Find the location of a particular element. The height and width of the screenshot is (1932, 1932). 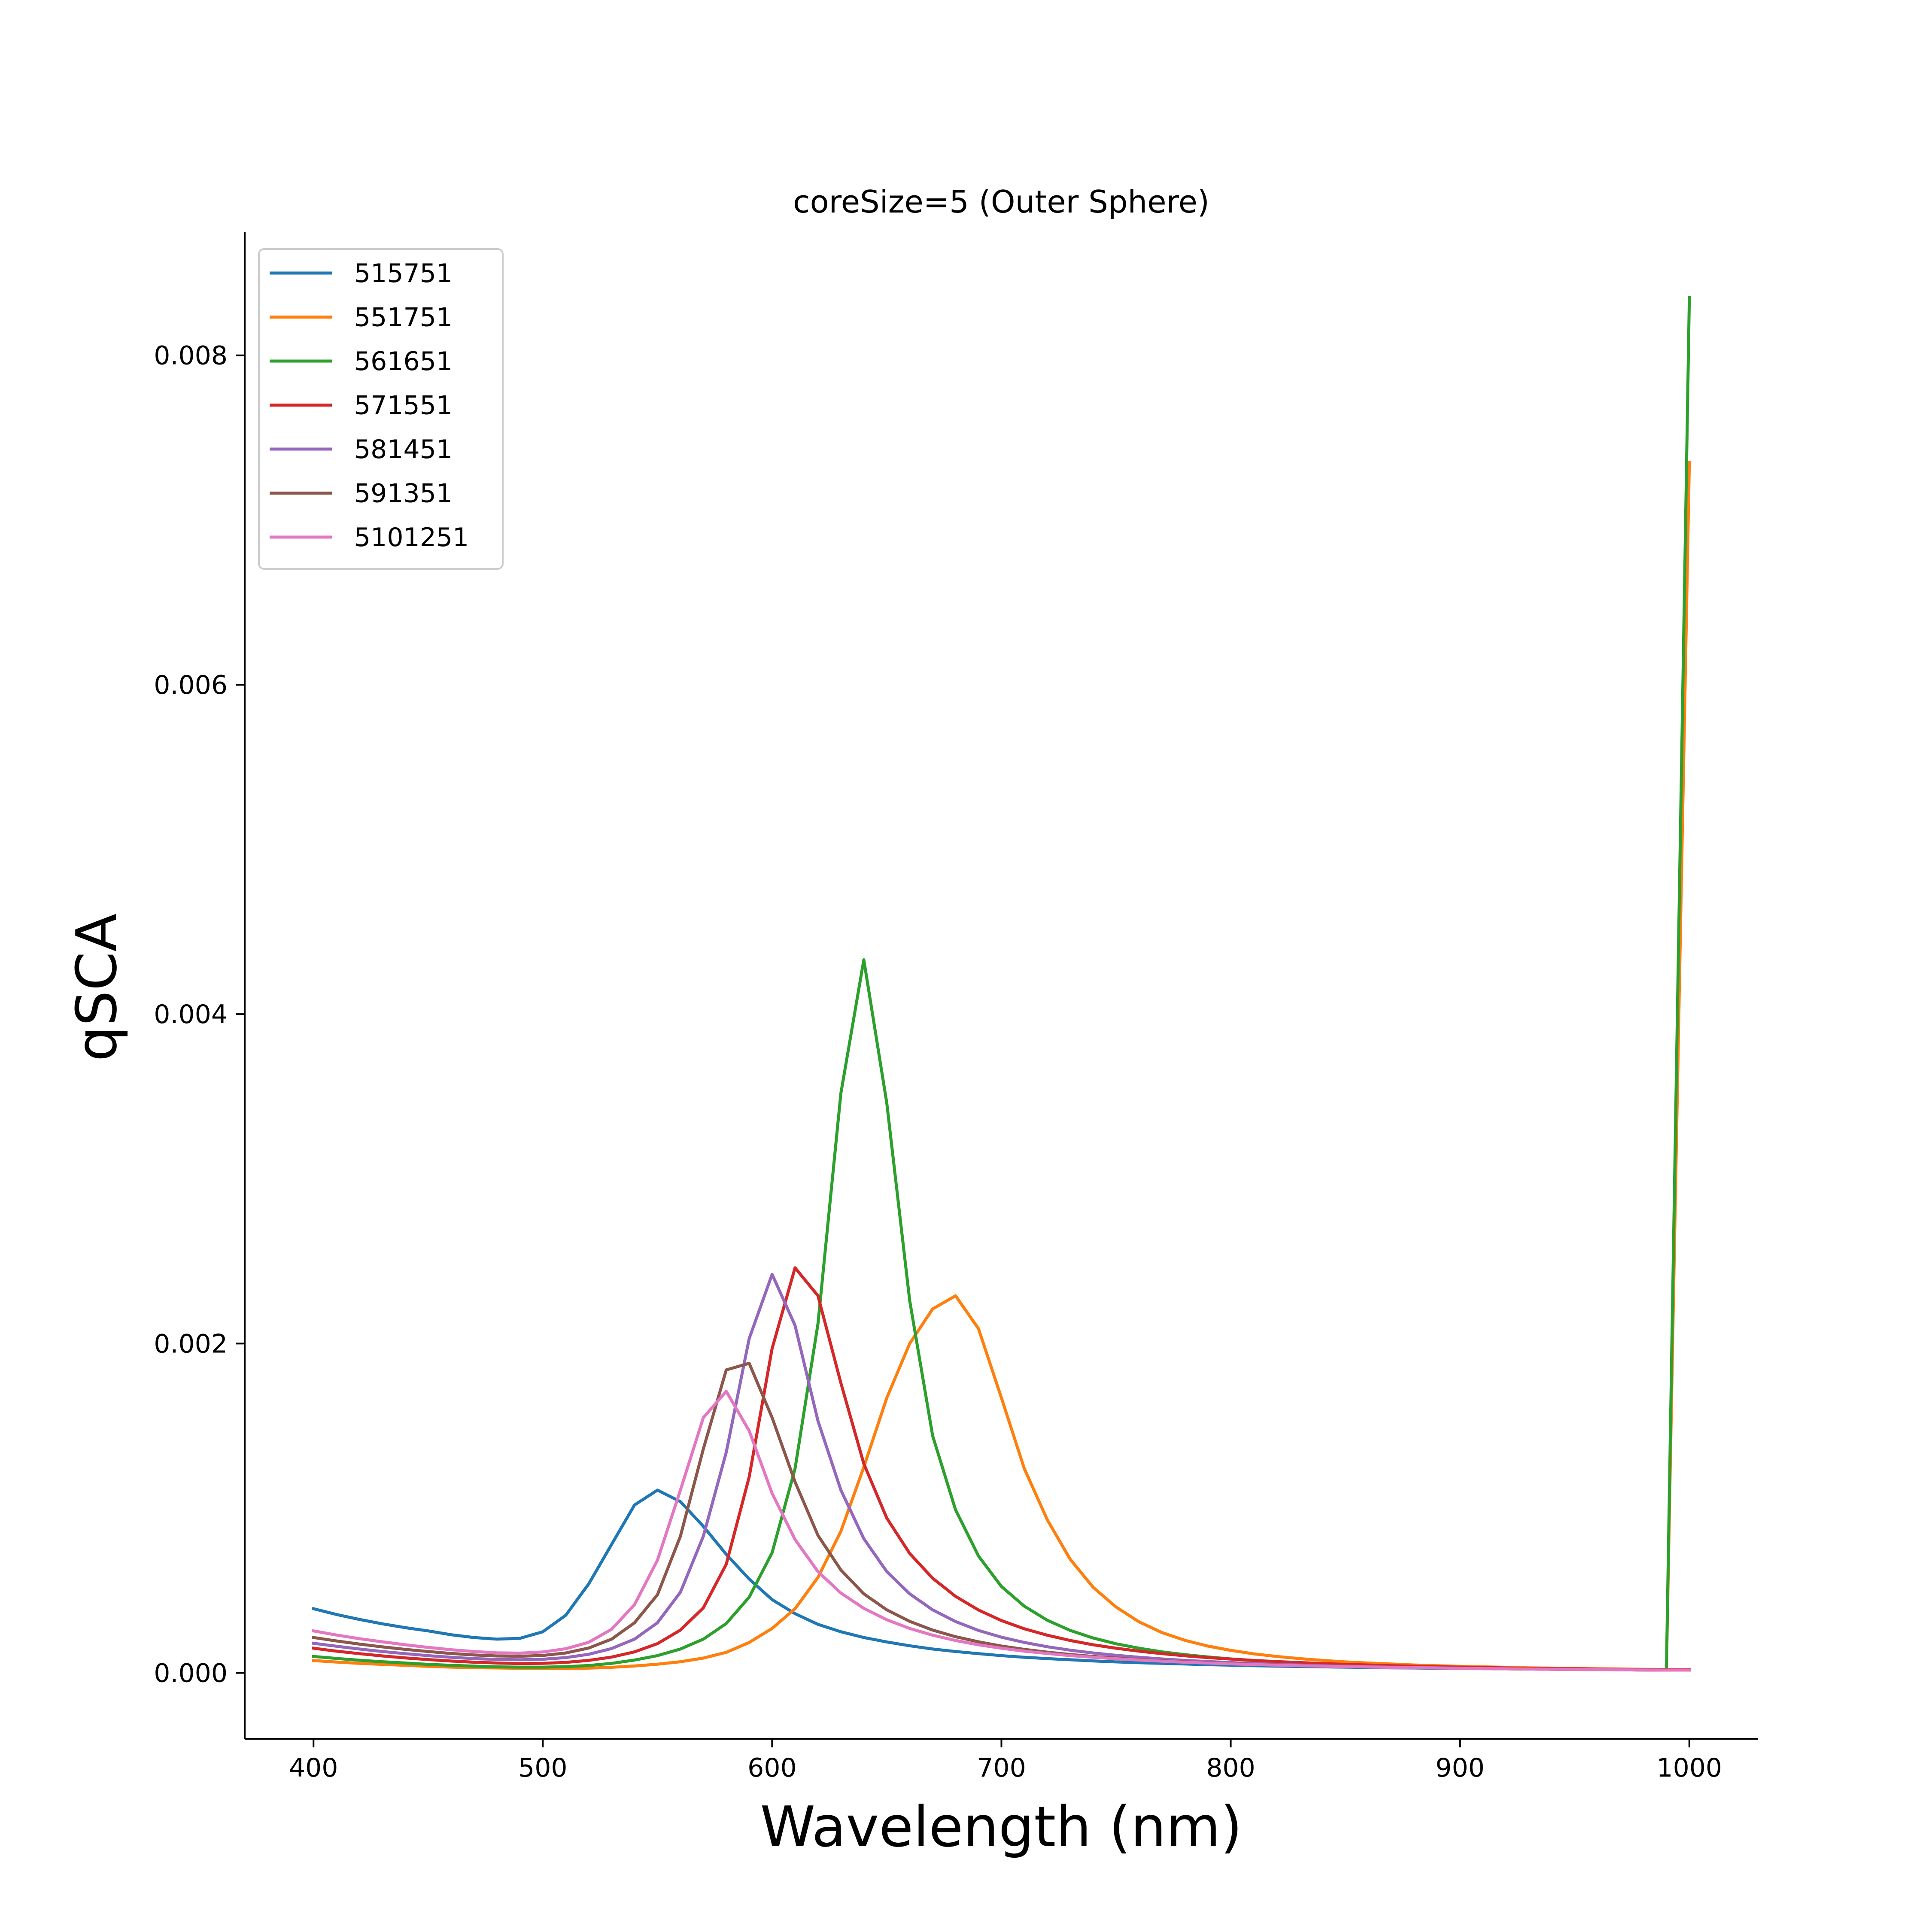

x-ticks: 400 500 600 700 800 900 1000 is located at coordinates (1006, 1761).